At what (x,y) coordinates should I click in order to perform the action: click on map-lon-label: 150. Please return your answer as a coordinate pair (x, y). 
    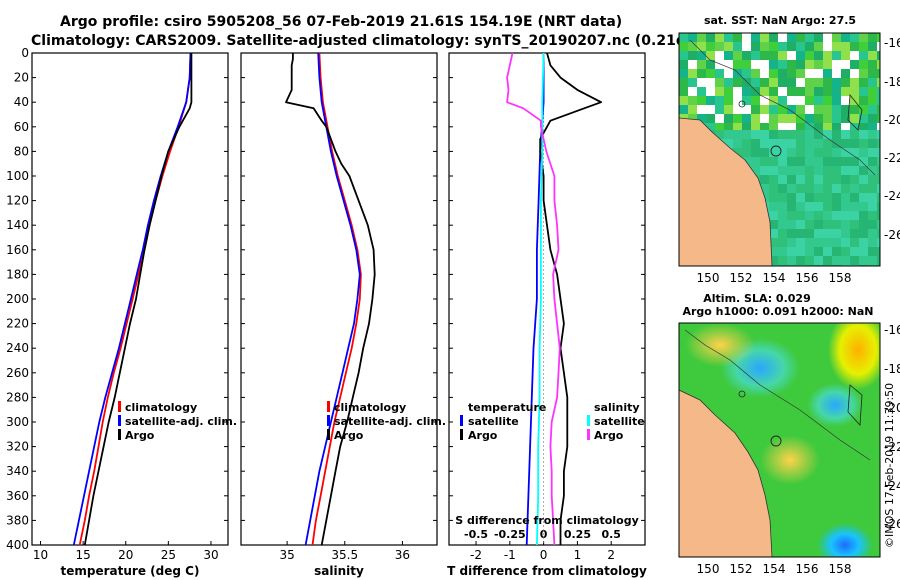
    Looking at the image, I should click on (708, 278).